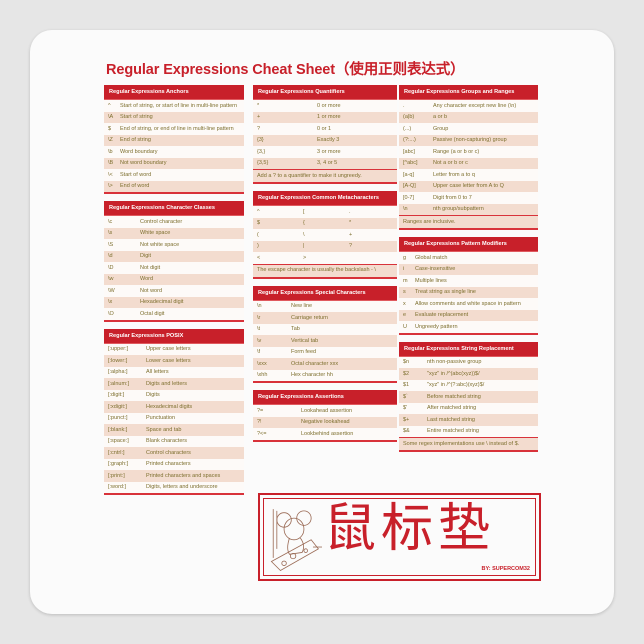 The image size is (644, 644). Describe the element at coordinates (468, 244) in the screenshot. I see `section-header: Regular Expressions Pattern Modifiers` at that location.